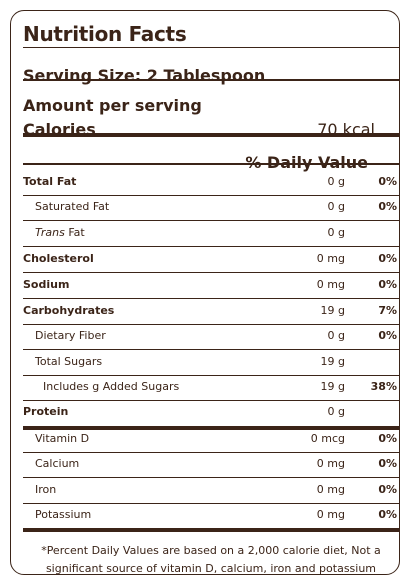  Describe the element at coordinates (46, 489) in the screenshot. I see `nutrient-label: Iron` at that location.